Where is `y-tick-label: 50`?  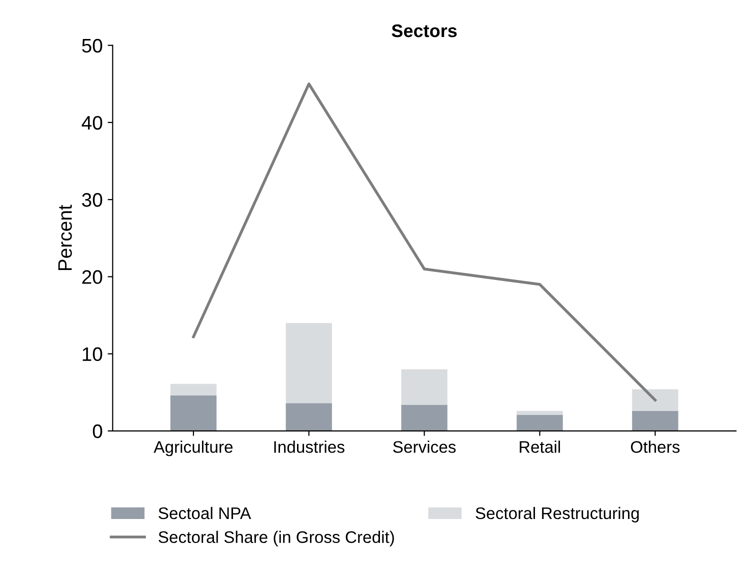 y-tick-label: 50 is located at coordinates (92, 45).